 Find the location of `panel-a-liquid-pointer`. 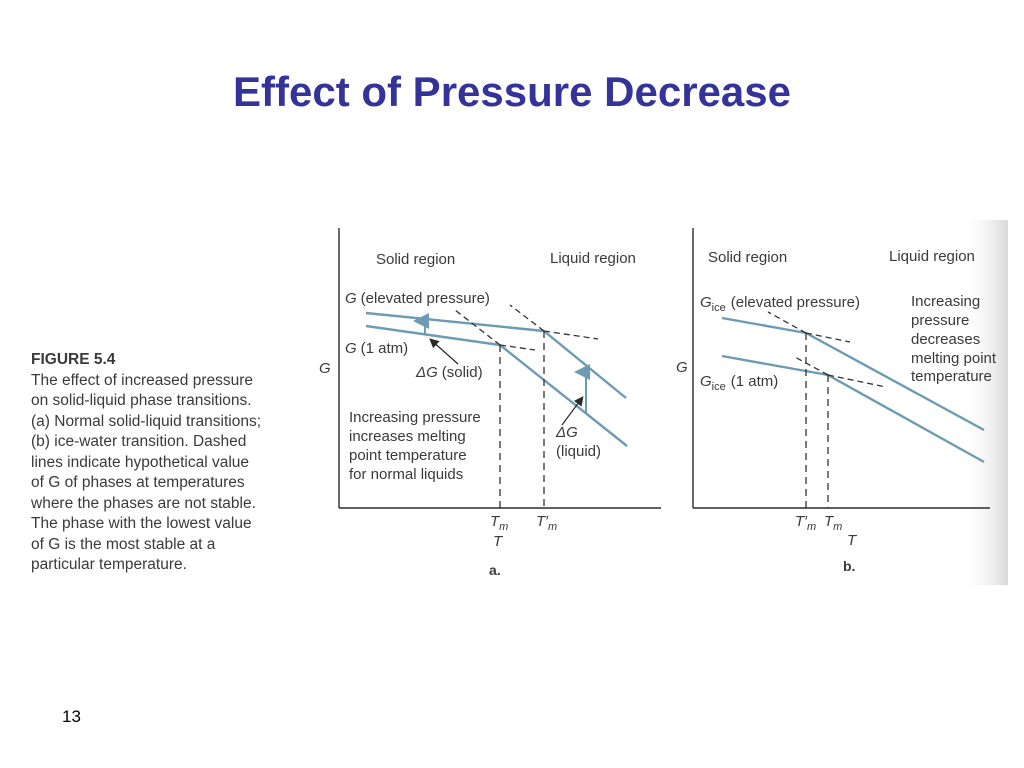

panel-a-liquid-pointer is located at coordinates (572, 411).